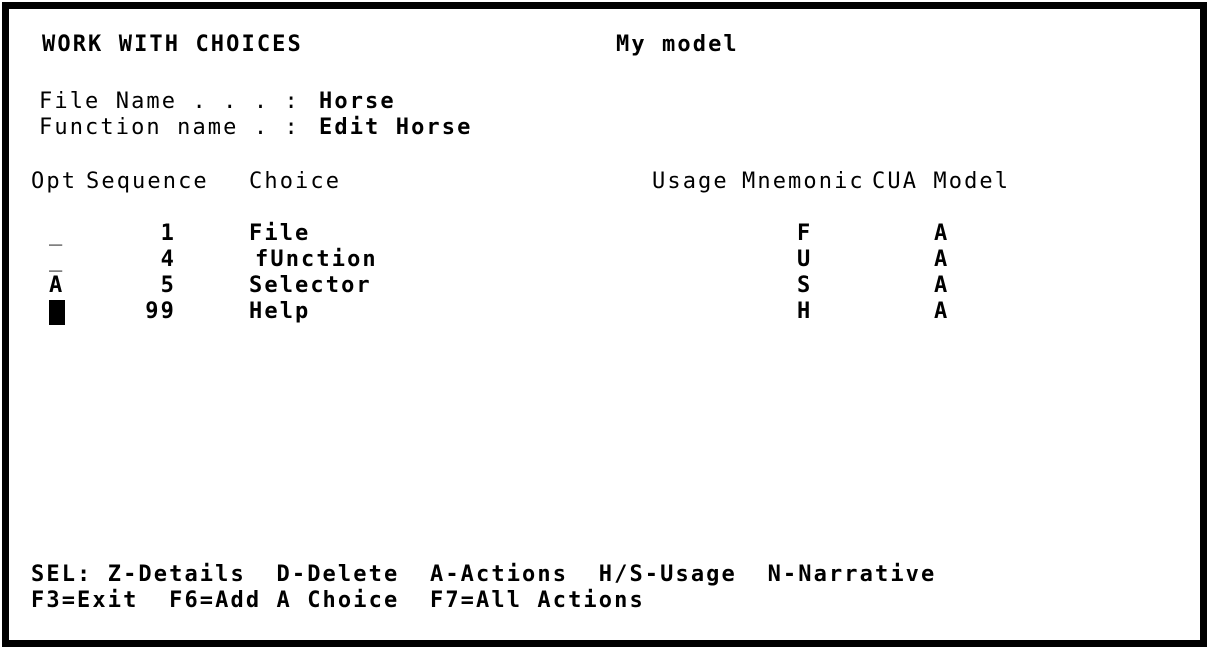  Describe the element at coordinates (941, 181) in the screenshot. I see `header-cua-model: CUA Model` at that location.